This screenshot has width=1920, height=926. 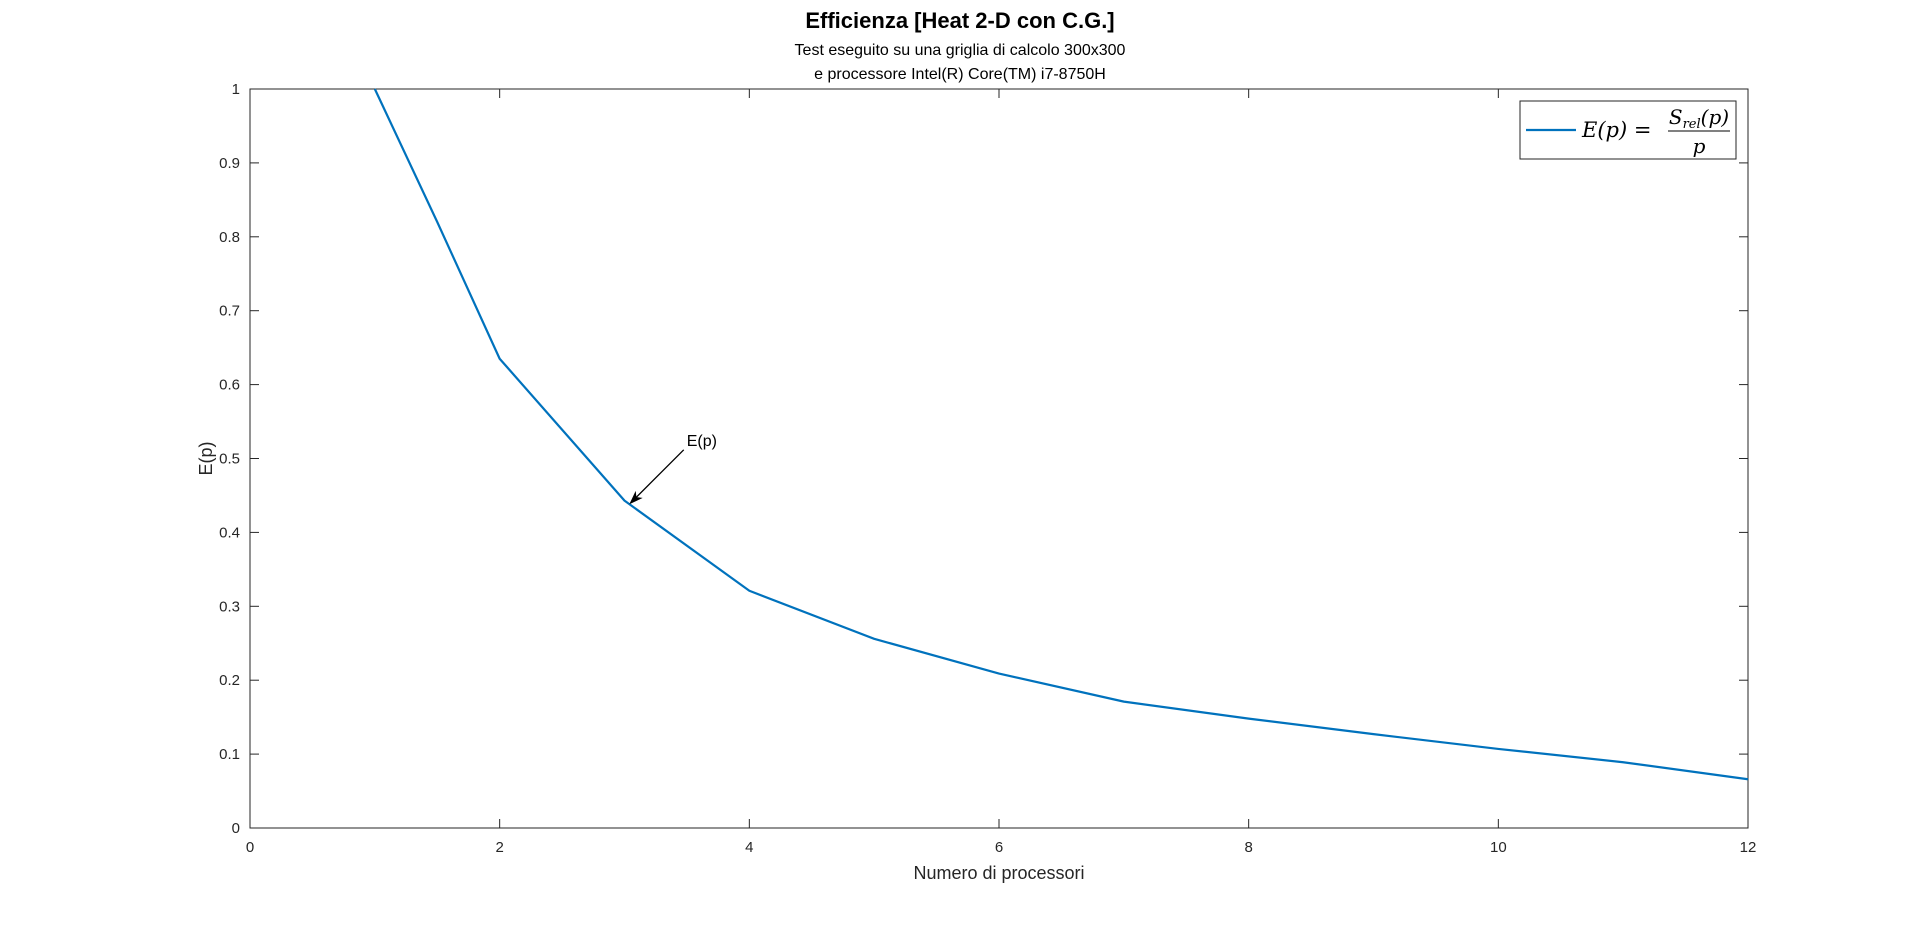 What do you see at coordinates (749, 847) in the screenshot?
I see `x-tick-label: 4` at bounding box center [749, 847].